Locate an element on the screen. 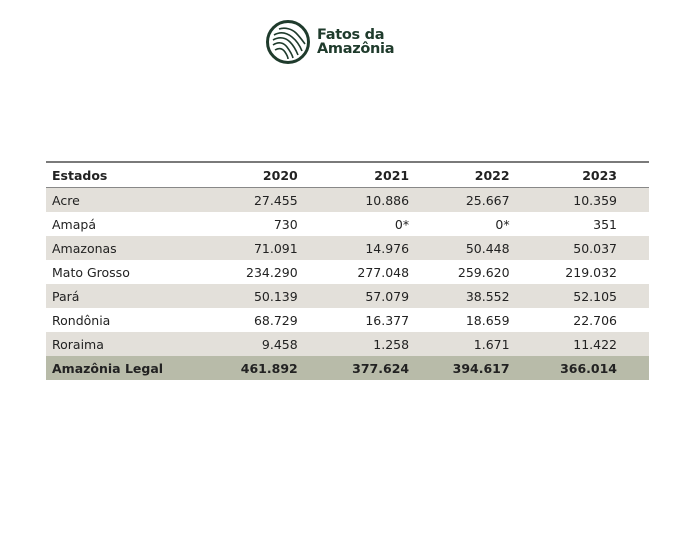 The height and width of the screenshot is (540, 696). state-cell: Amazônia Legal is located at coordinates (108, 368).